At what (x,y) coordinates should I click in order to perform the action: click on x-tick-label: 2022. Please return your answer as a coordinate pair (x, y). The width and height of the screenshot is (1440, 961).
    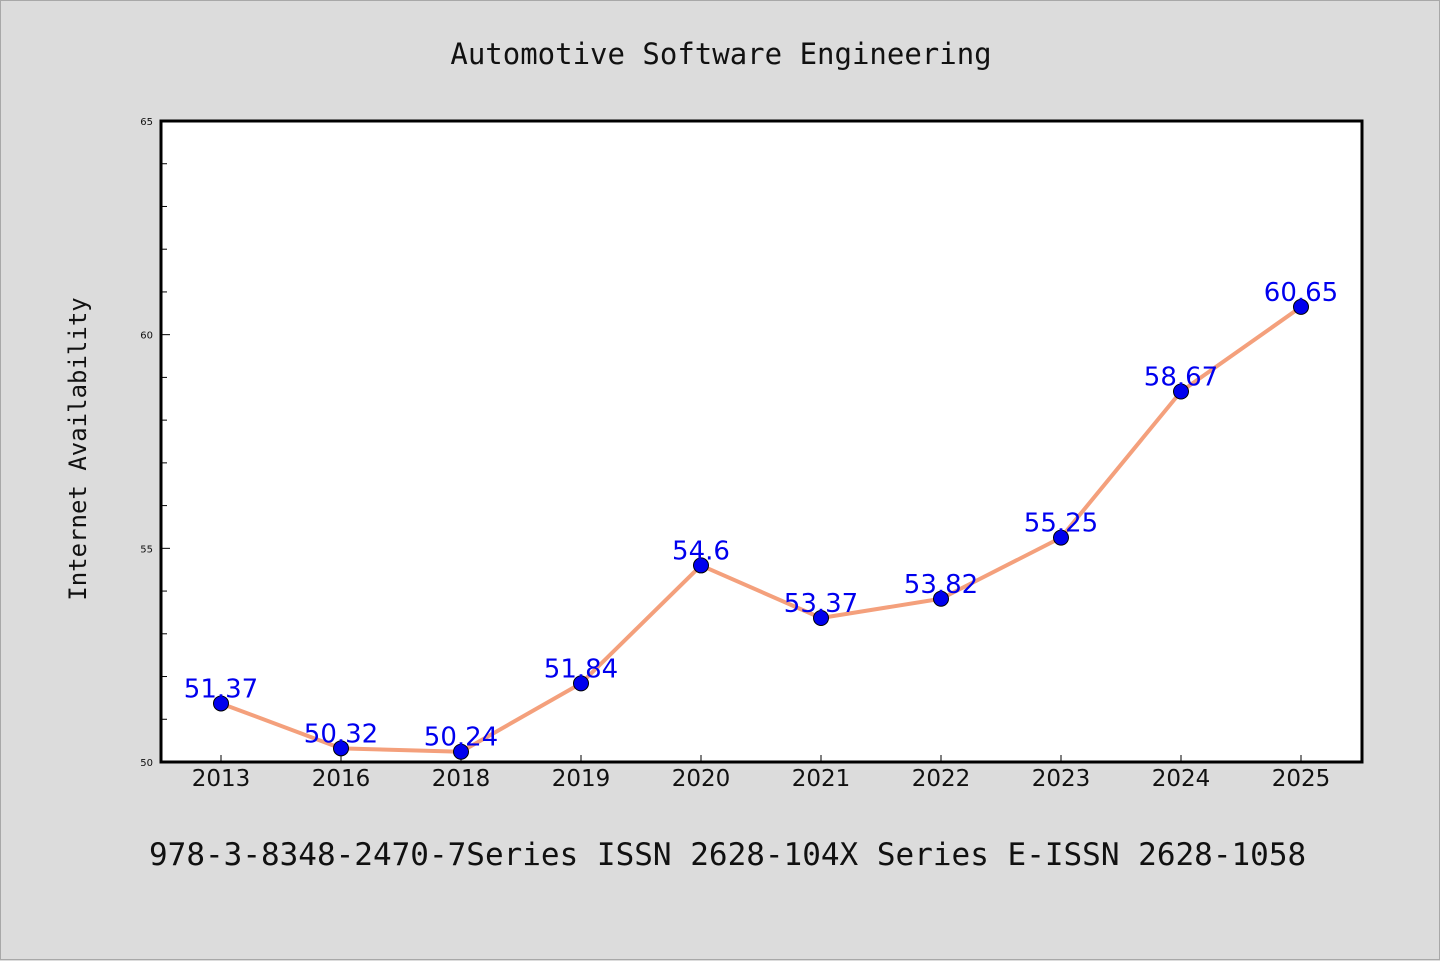
    Looking at the image, I should click on (941, 779).